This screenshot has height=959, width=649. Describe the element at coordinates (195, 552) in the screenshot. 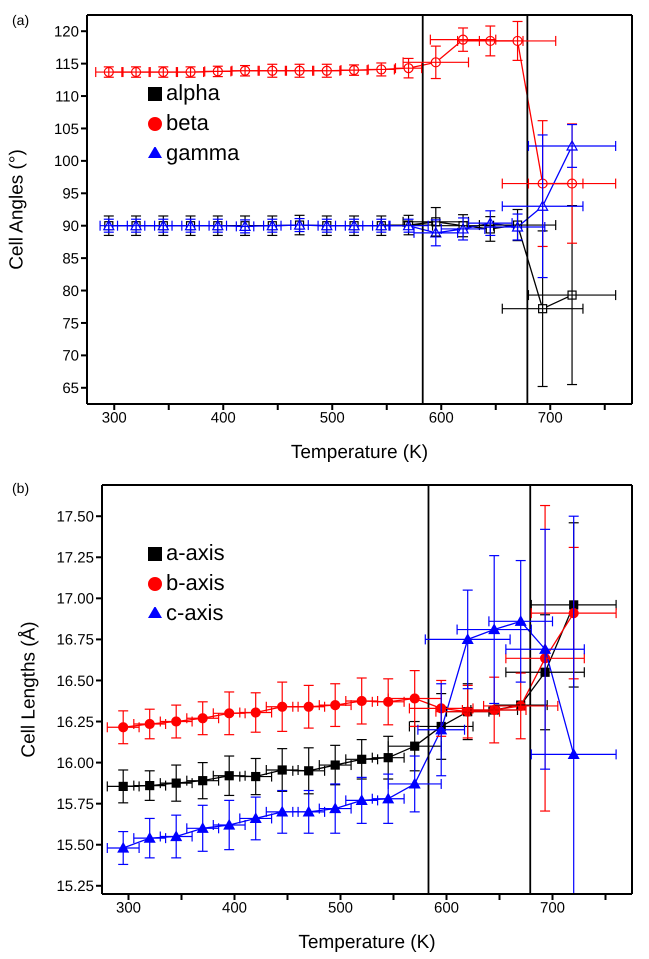

I see `legend-label: a-axis` at that location.